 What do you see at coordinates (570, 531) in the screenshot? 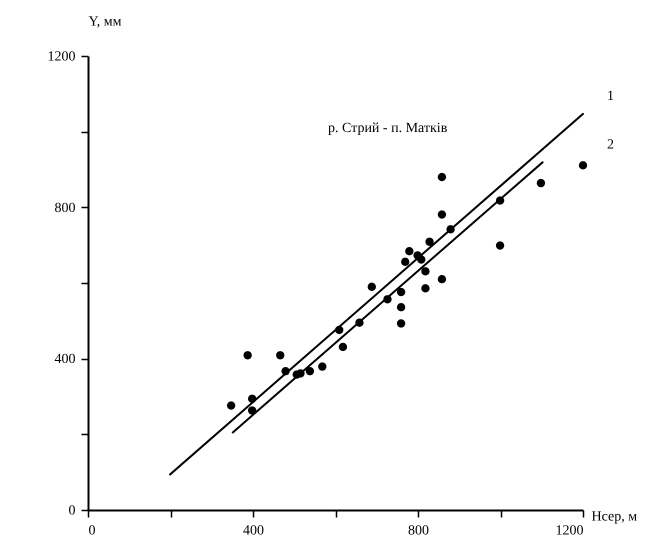
I see `x-tick-label: 1200` at bounding box center [570, 531].